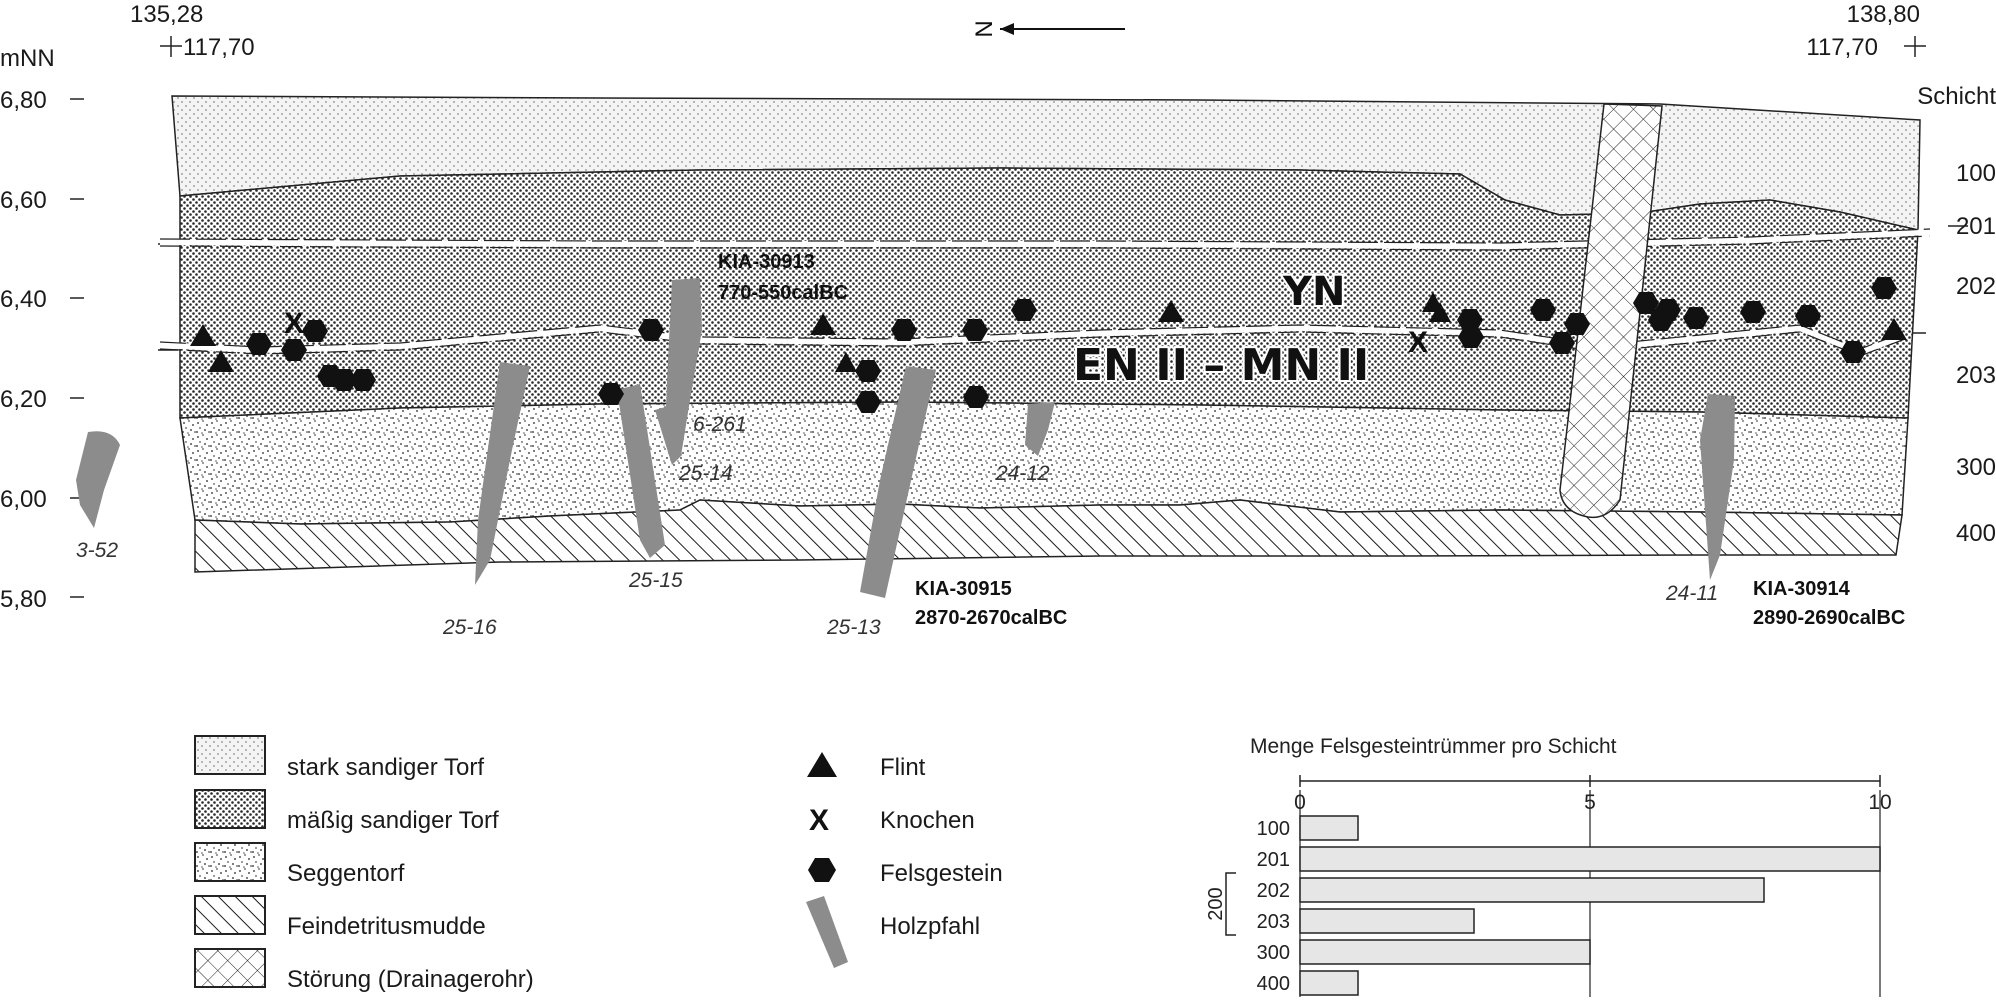  I want to click on legend-label: Störung (Drainagerohr), so click(410, 979).